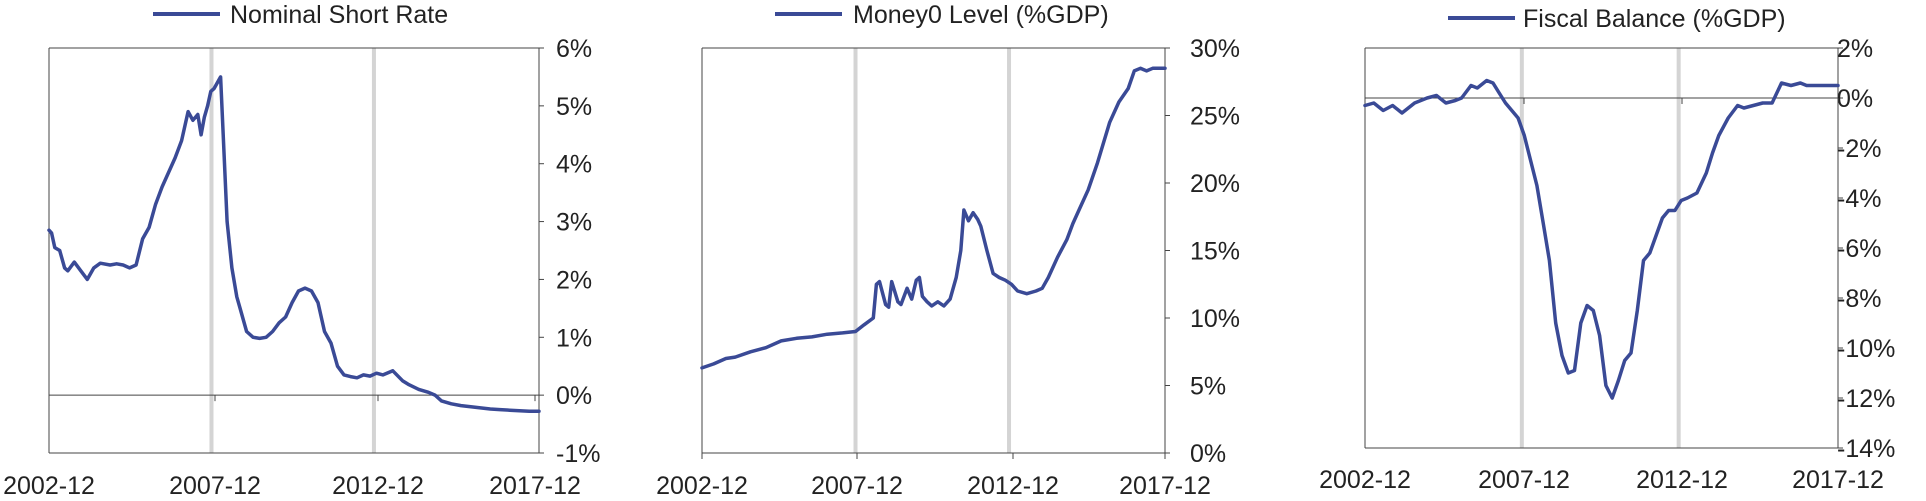 Image resolution: width=1926 pixels, height=501 pixels. Describe the element at coordinates (1215, 49) in the screenshot. I see `y-tick-label: 30%` at that location.